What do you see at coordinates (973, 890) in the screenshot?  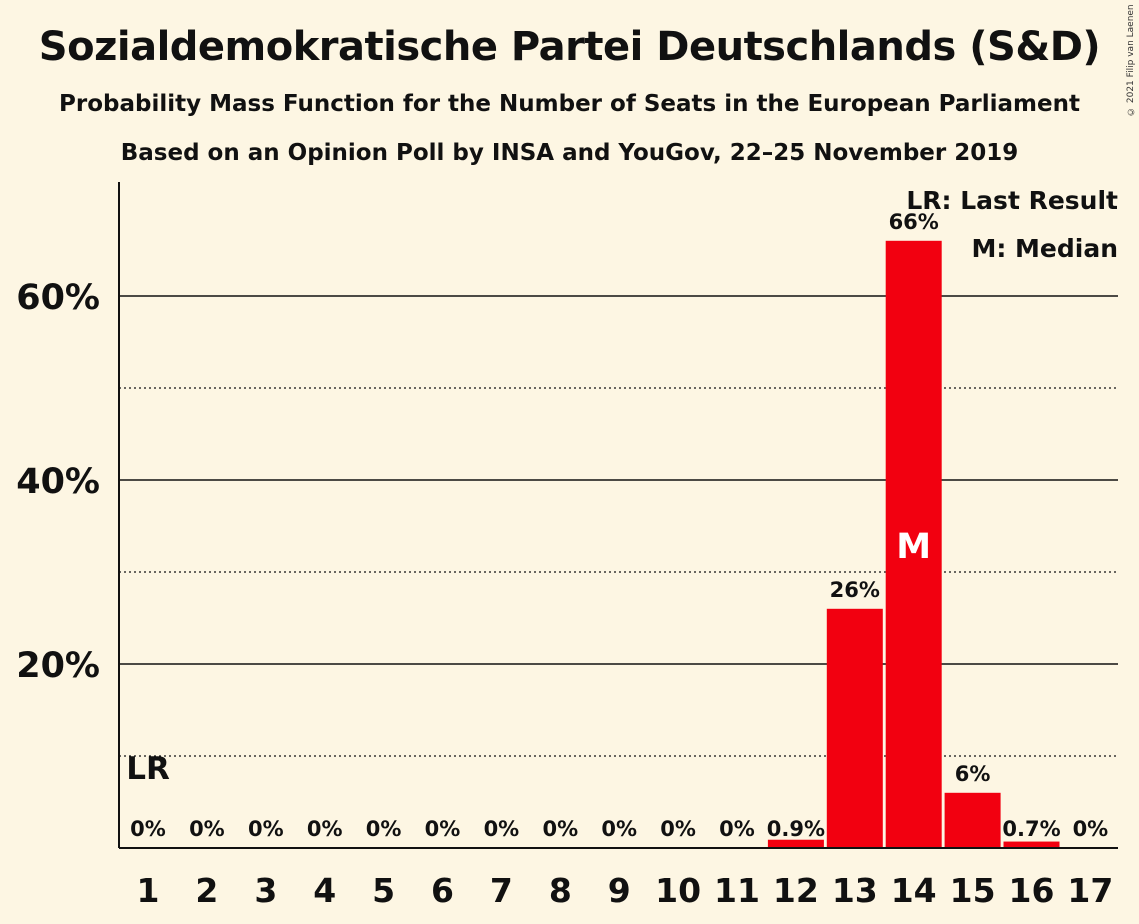 I see `x-tick-label: 15` at bounding box center [973, 890].